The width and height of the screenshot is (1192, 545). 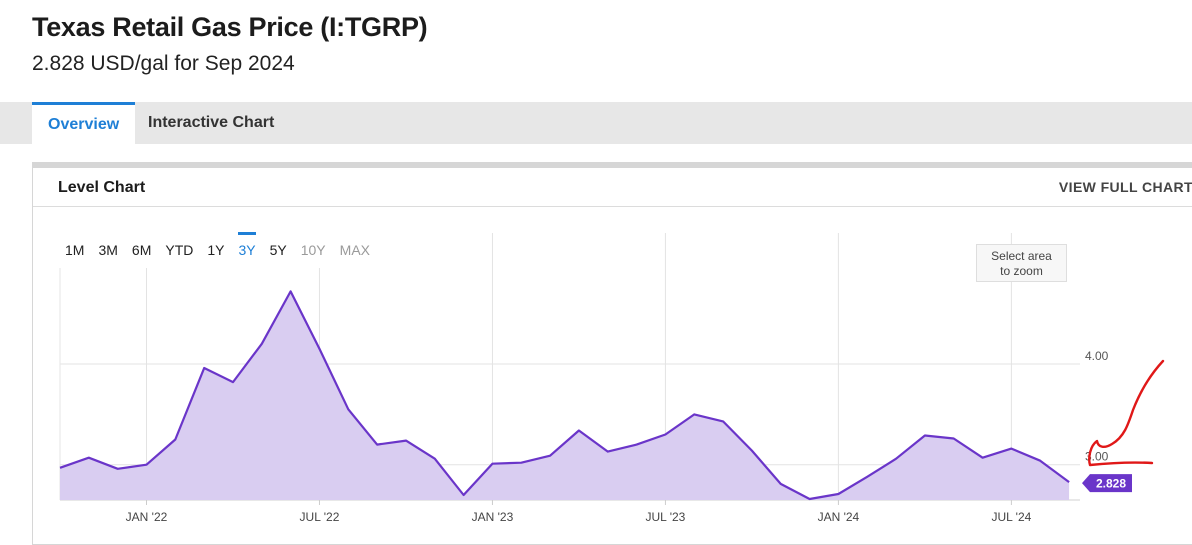 What do you see at coordinates (596, 123) in the screenshot?
I see `tab-bar: Overview Interactive Chart` at bounding box center [596, 123].